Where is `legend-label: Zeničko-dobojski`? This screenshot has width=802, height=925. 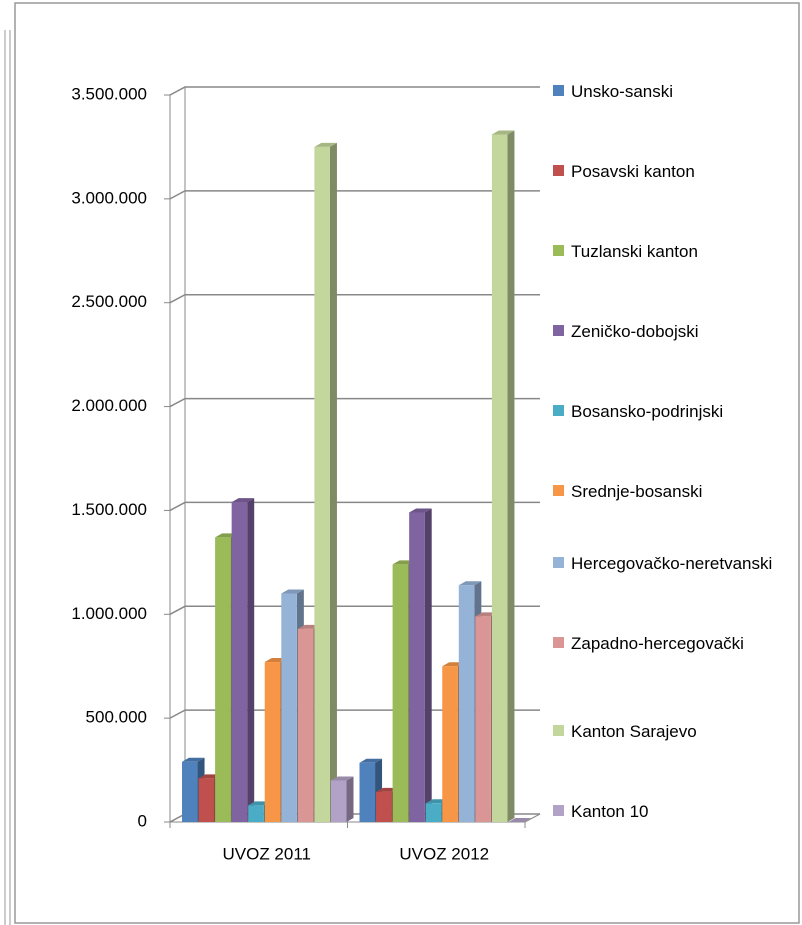 legend-label: Zeničko-dobojski is located at coordinates (635, 331).